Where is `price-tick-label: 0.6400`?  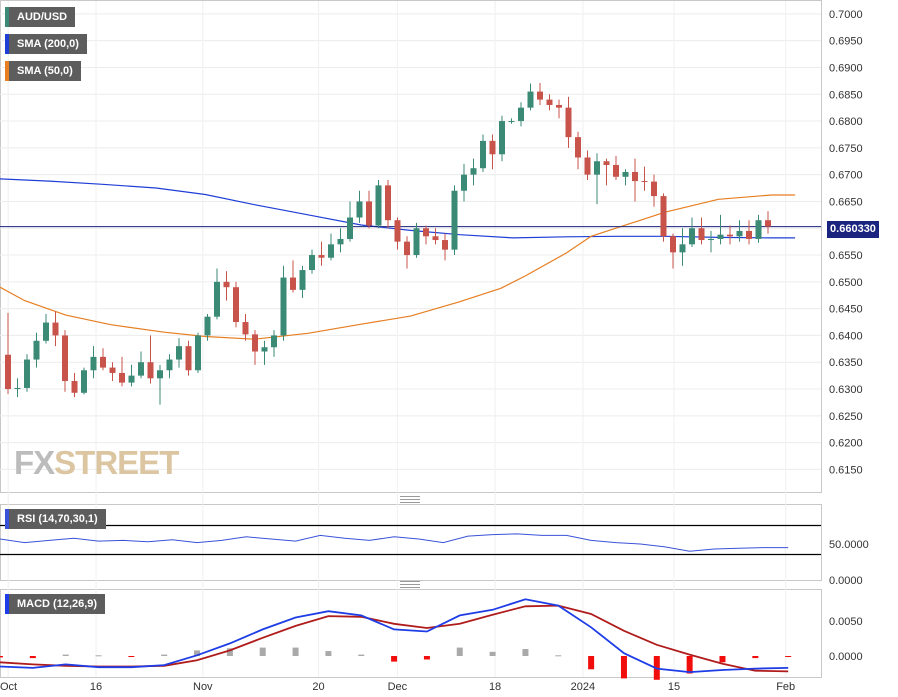 price-tick-label: 0.6400 is located at coordinates (846, 336).